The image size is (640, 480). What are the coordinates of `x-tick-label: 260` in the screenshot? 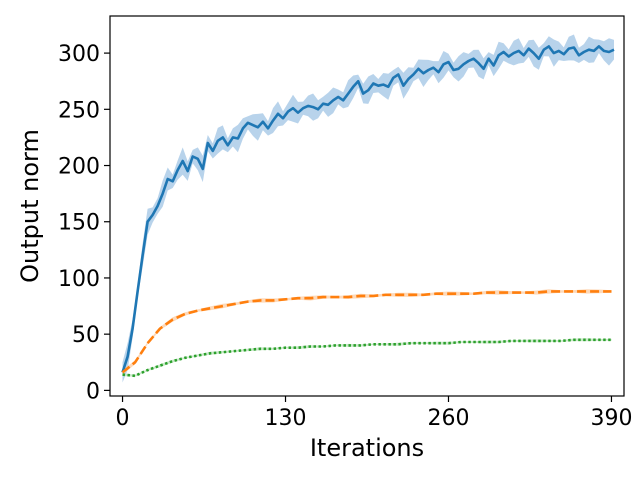 It's located at (448, 418).